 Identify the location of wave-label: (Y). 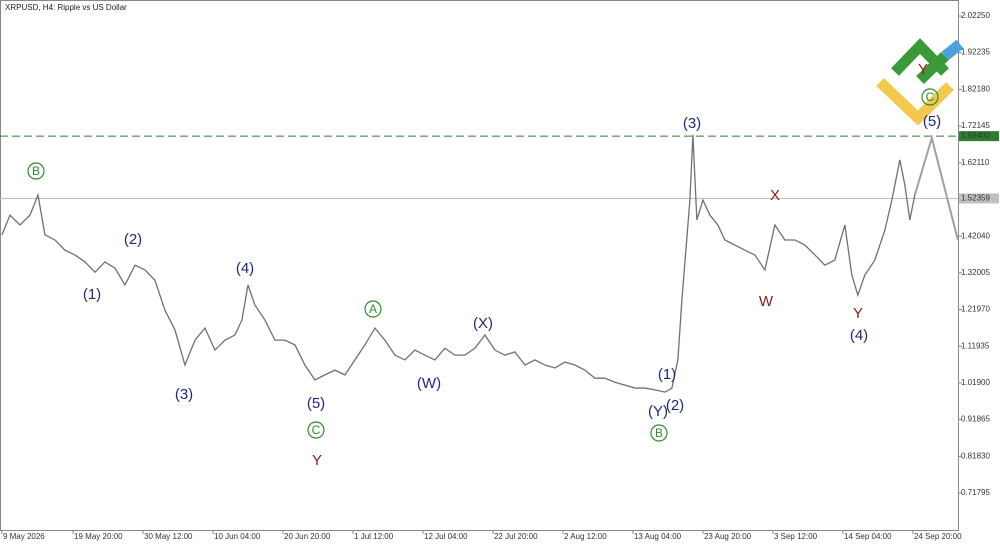
(658, 411).